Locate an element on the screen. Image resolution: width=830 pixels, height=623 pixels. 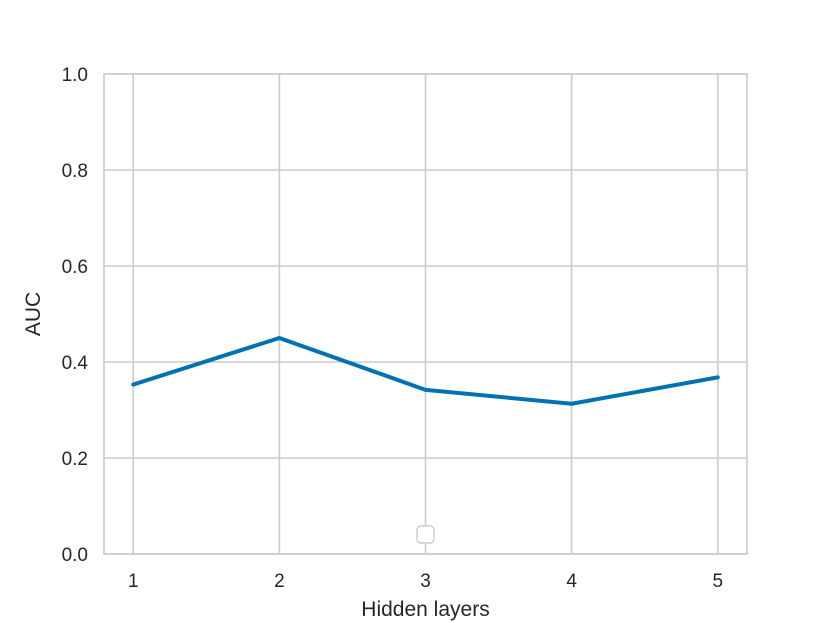
y-tick-label: 0.6 is located at coordinates (75, 267).